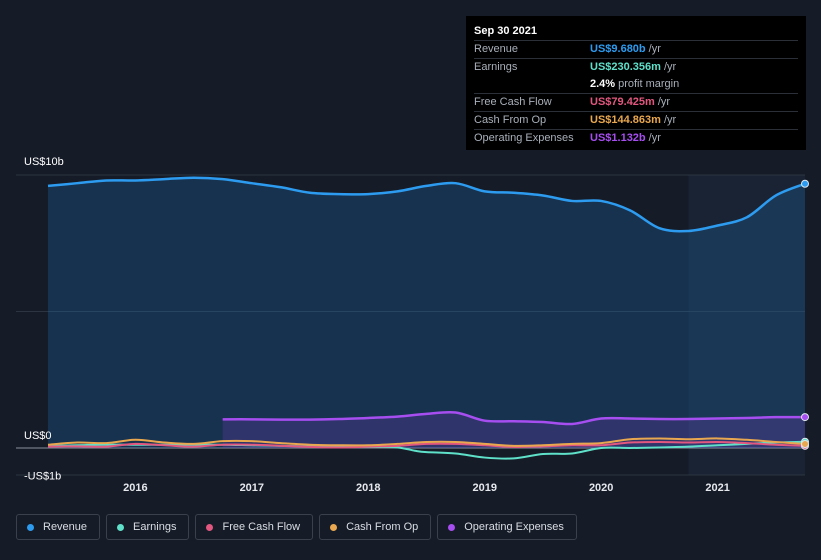  What do you see at coordinates (505, 31) in the screenshot?
I see `tooltip-date: Sep 30 2021` at bounding box center [505, 31].